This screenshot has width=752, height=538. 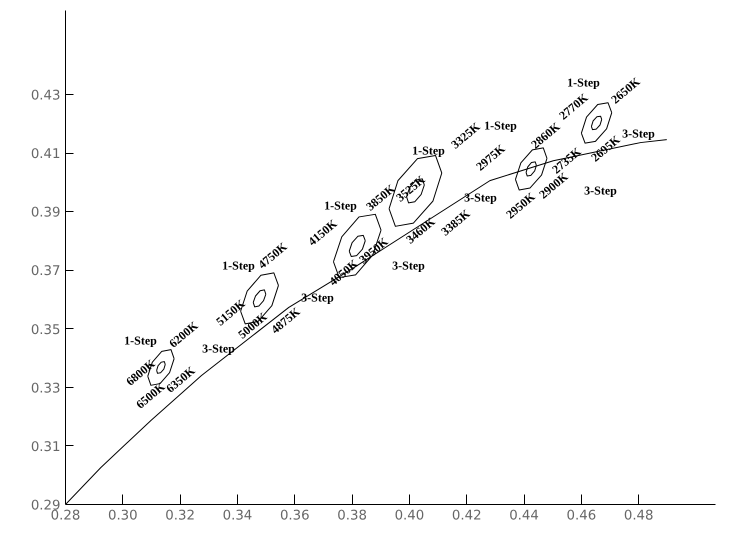 I want to click on y-tick-label: 0.41, so click(x=45, y=154).